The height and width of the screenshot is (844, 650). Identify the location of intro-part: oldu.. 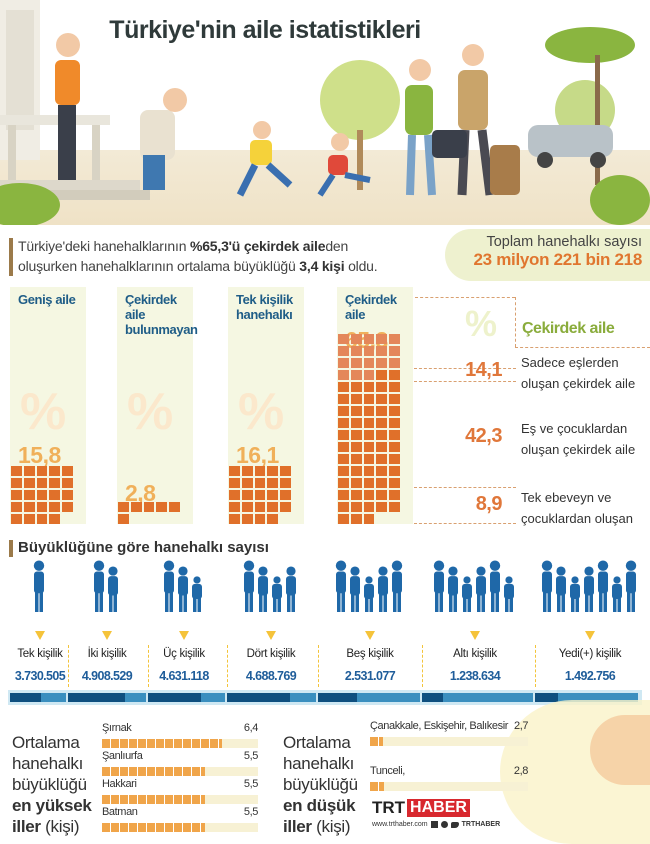
(361, 266).